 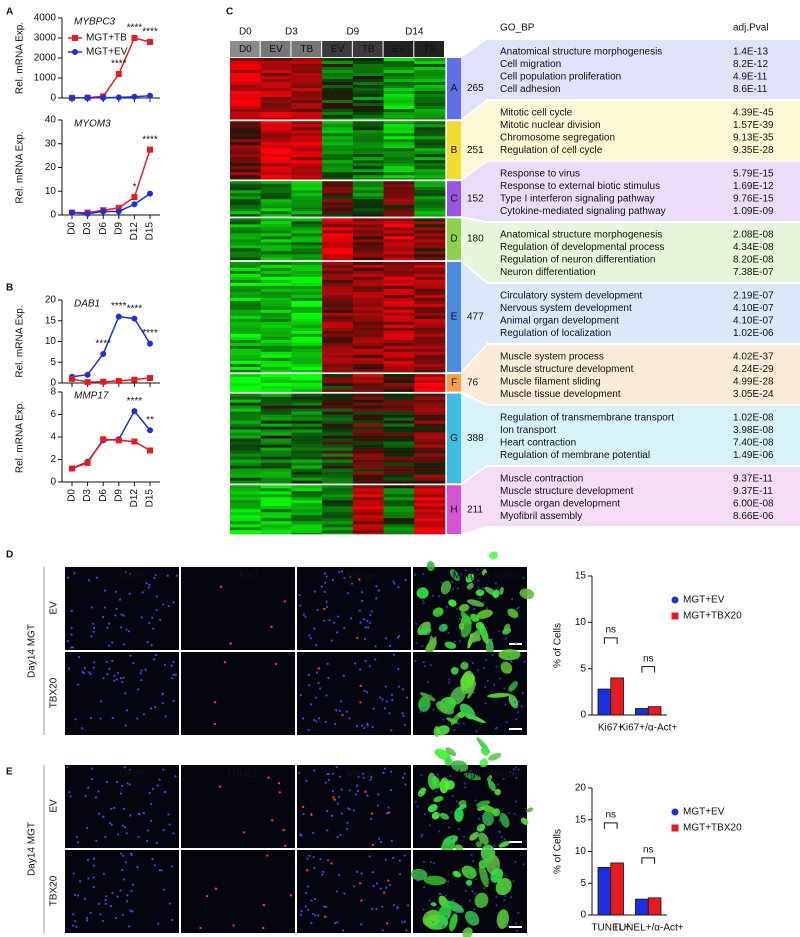 What do you see at coordinates (87, 304) in the screenshot?
I see `chart-title: DAB1` at bounding box center [87, 304].